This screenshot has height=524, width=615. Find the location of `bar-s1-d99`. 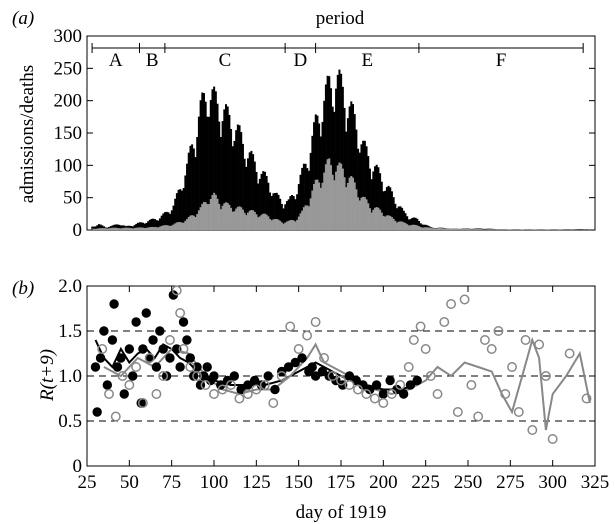

bar-s1-d99 is located at coordinates (212, 212).